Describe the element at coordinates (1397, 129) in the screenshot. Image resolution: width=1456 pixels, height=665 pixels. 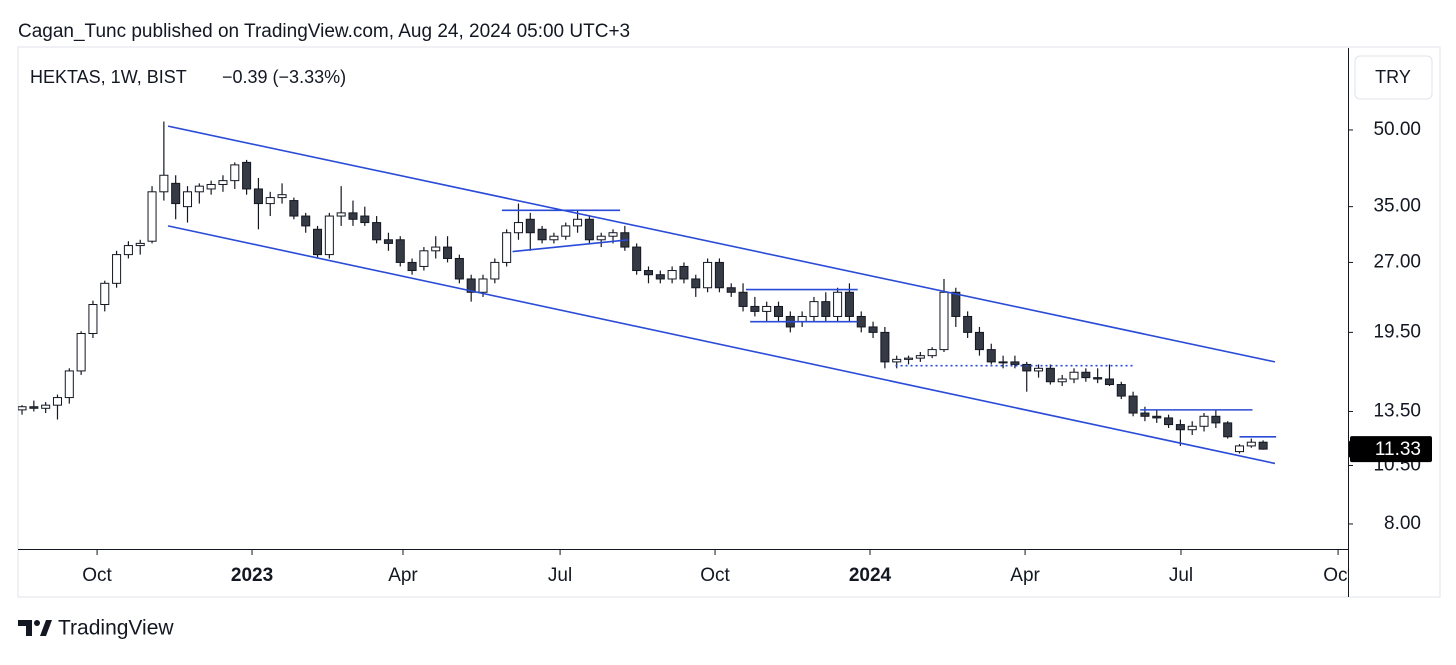
I see `y-tick-label: 50.00` at that location.